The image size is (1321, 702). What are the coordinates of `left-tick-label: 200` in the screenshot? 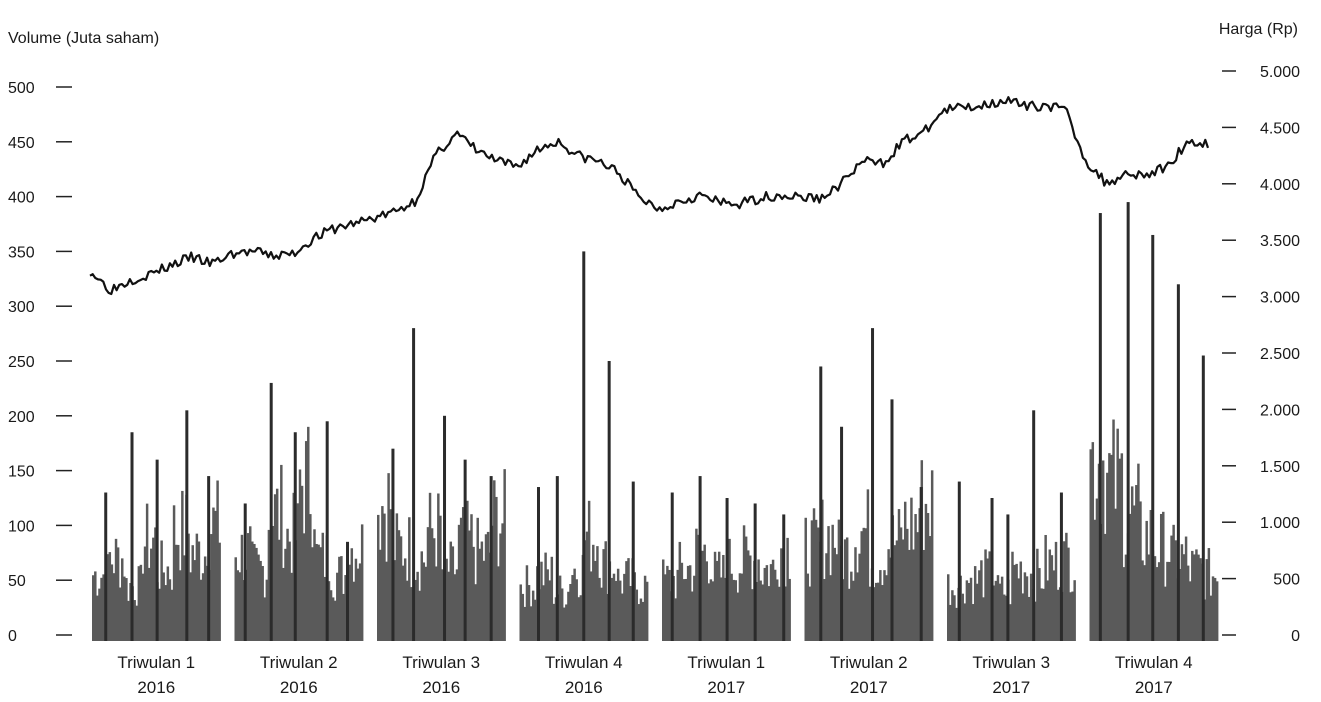 It's located at (21, 417).